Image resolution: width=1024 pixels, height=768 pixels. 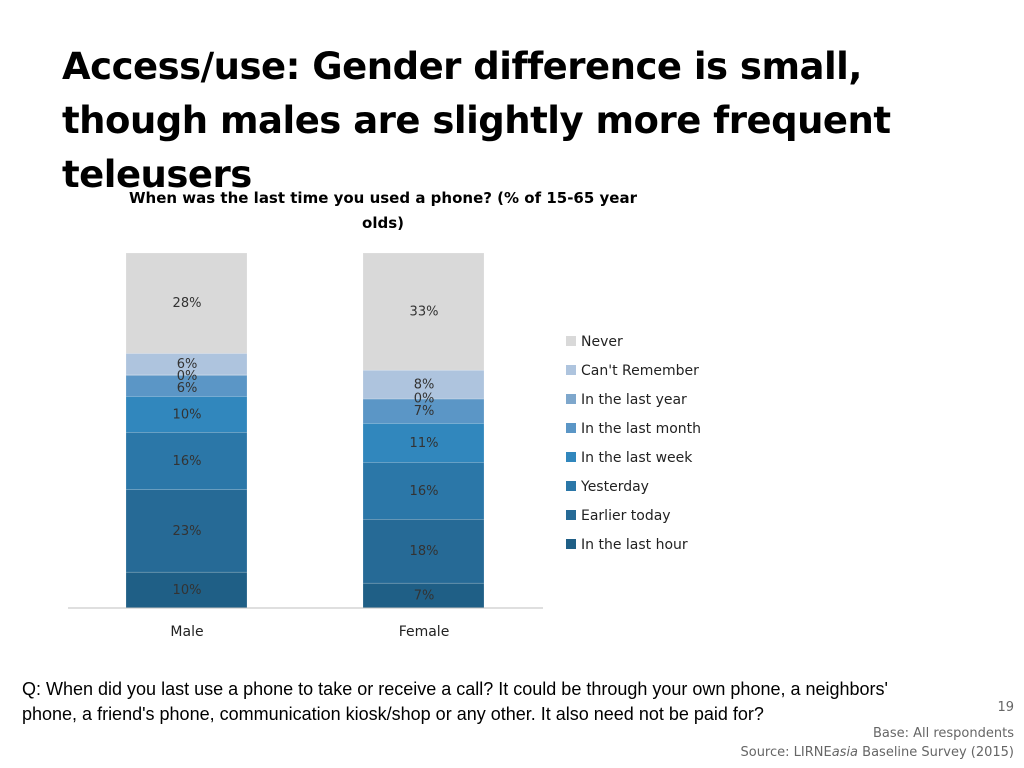 I want to click on source-note: Source: LIRNEasia Baseline Survey (2015), so click(x=877, y=752).